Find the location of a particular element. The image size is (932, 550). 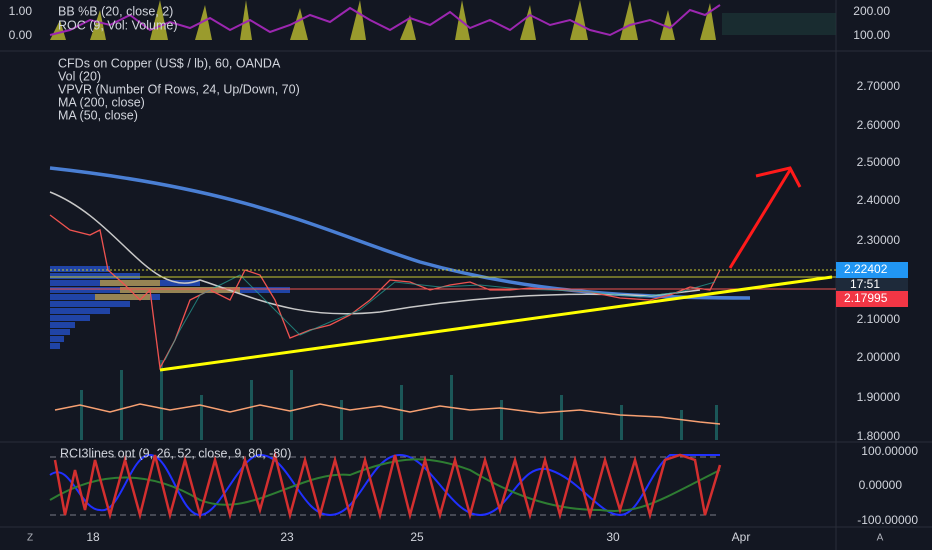

line-price: 2.17995 is located at coordinates (866, 298).